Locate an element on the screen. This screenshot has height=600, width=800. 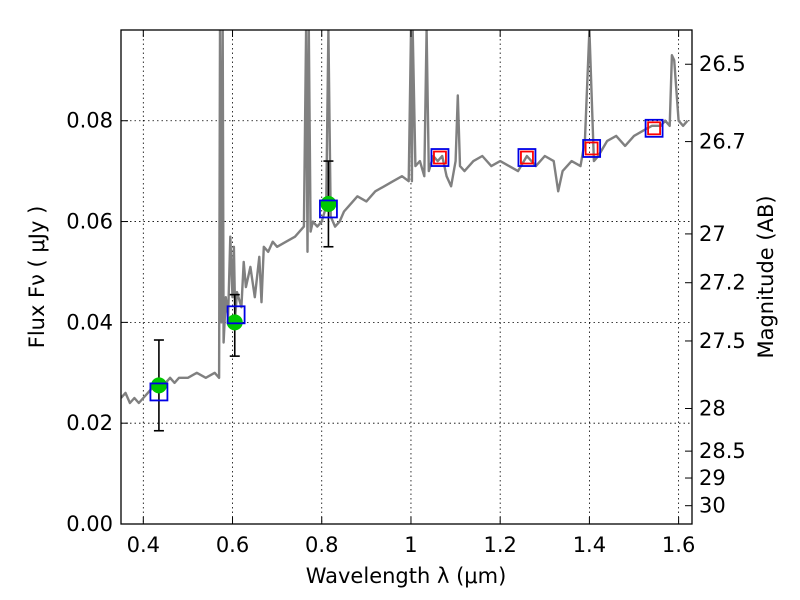
y2-tick-label: 27.2 is located at coordinates (722, 283).